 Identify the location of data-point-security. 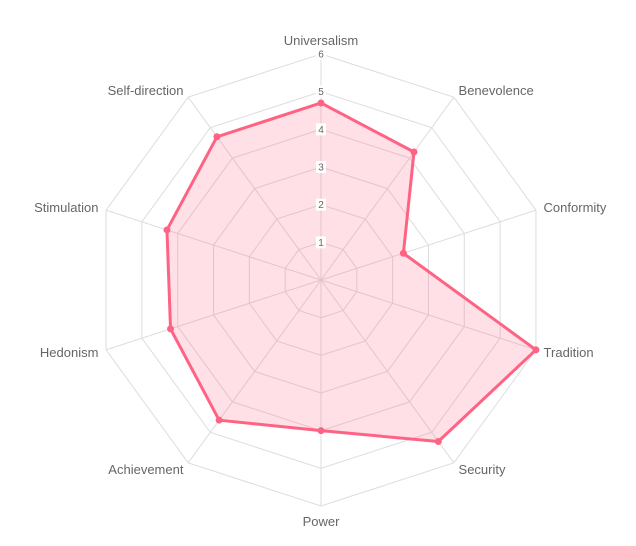
(438, 442).